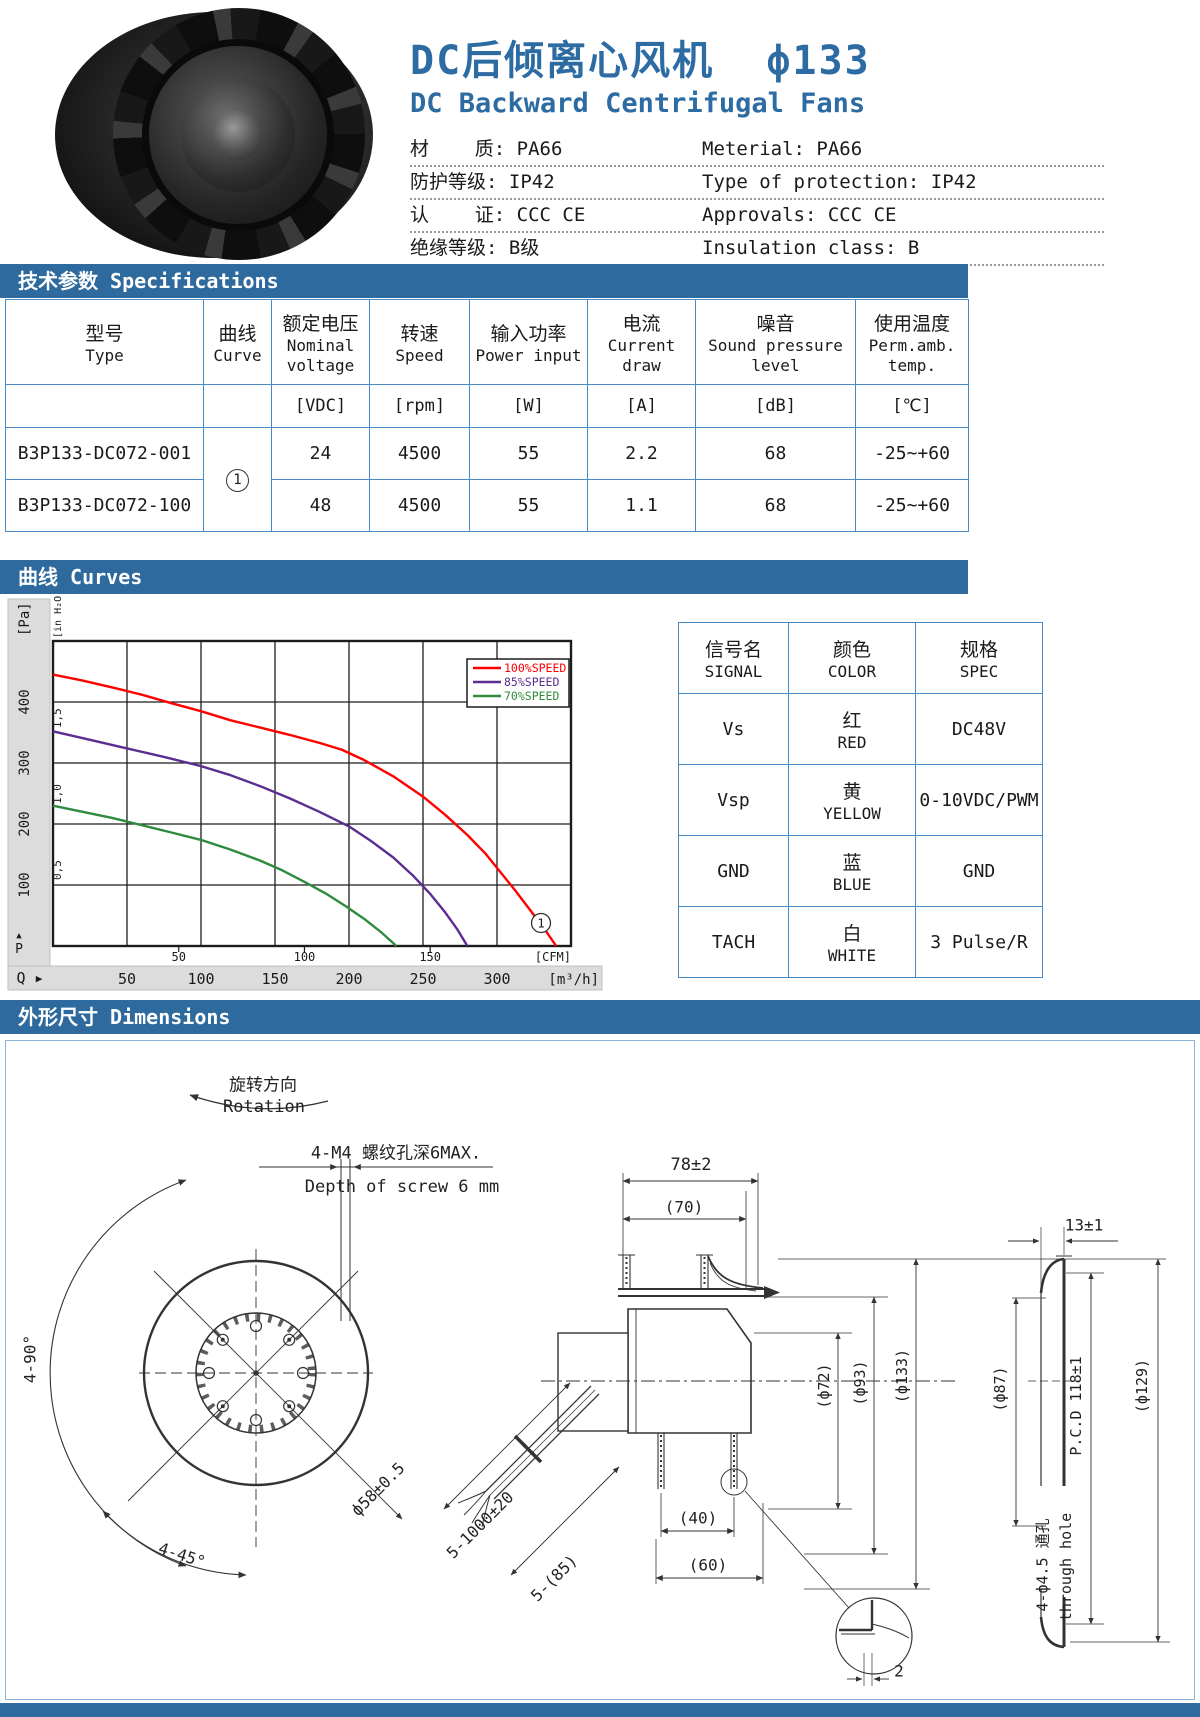  I want to click on spec-line-en: Meterial: PA66, so click(782, 149).